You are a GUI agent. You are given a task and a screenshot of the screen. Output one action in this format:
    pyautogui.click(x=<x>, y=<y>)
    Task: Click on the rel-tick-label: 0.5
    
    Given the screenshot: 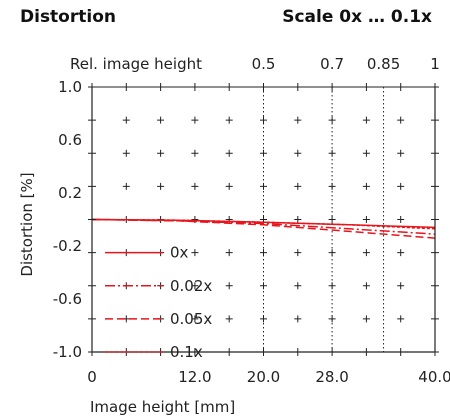 What is the action you would take?
    pyautogui.click(x=264, y=64)
    